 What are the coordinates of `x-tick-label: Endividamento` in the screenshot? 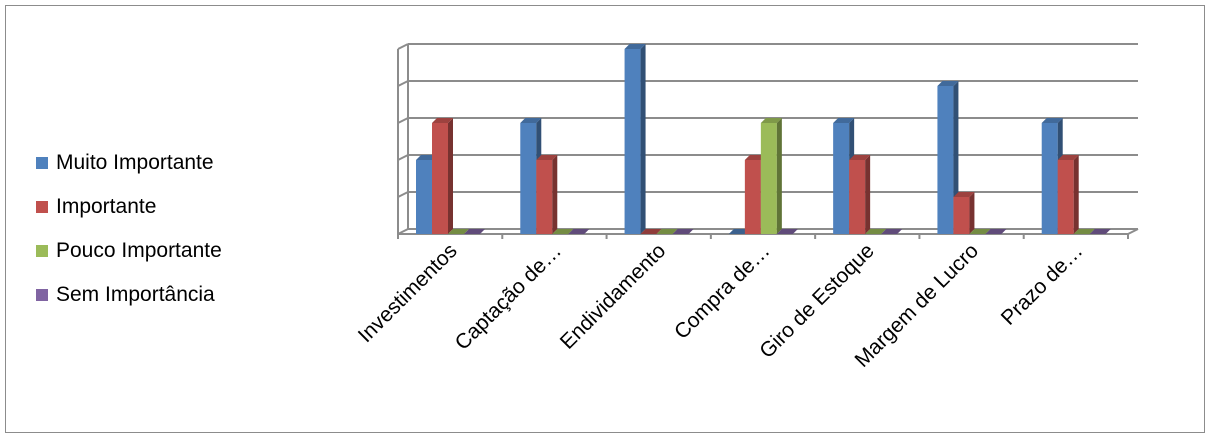 It's located at (613, 296).